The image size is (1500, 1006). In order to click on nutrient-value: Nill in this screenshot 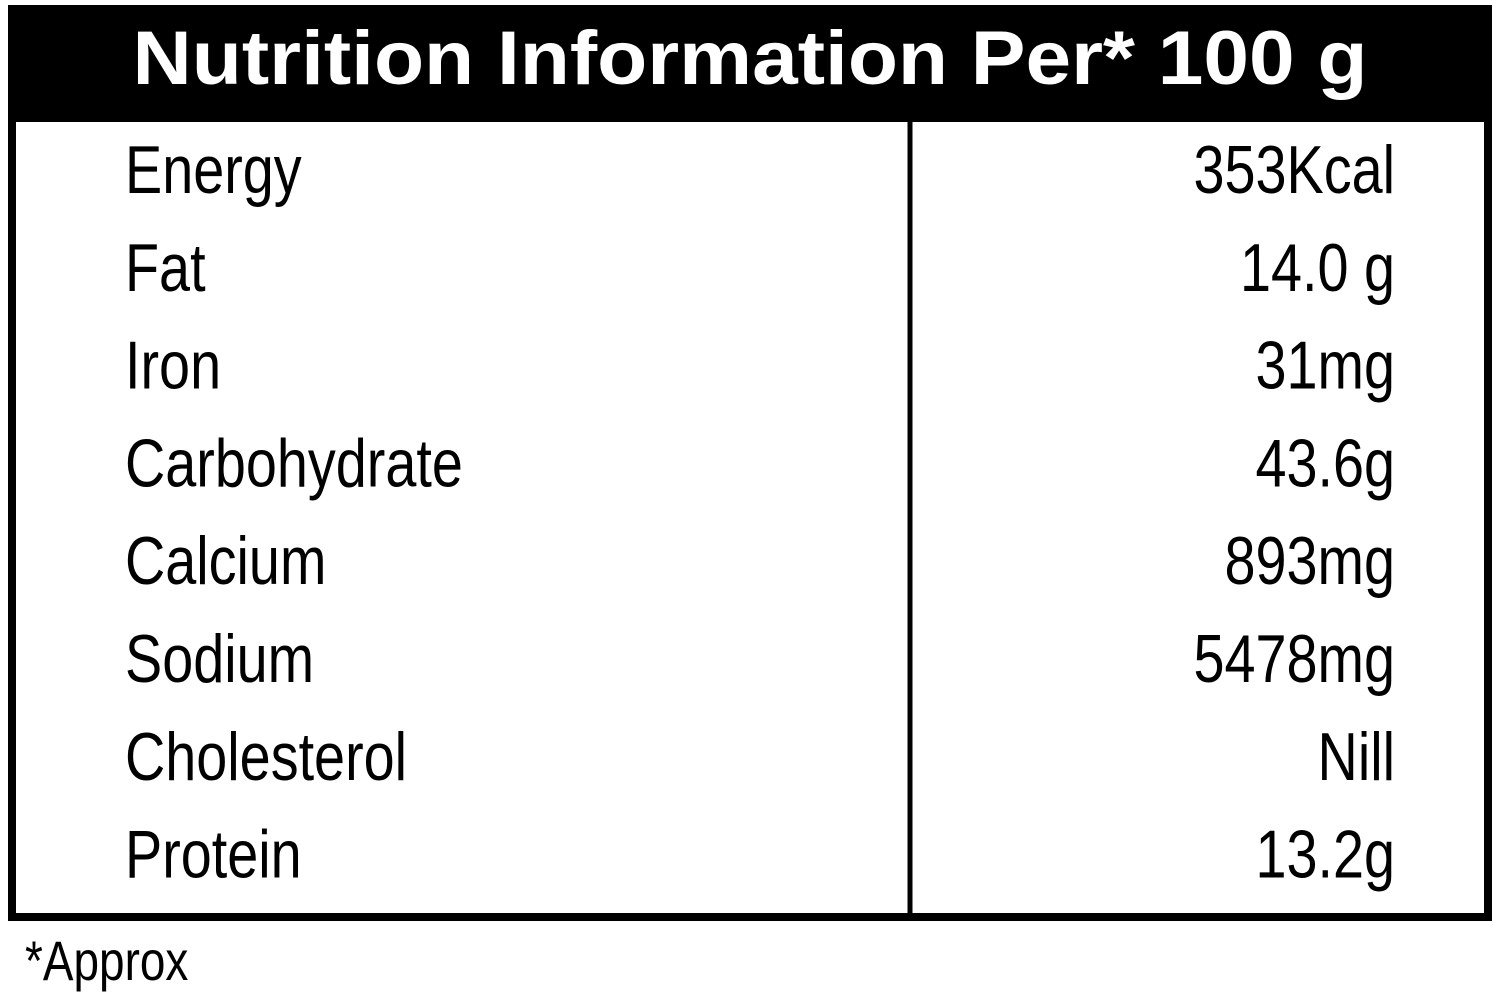, I will do `click(1356, 757)`.